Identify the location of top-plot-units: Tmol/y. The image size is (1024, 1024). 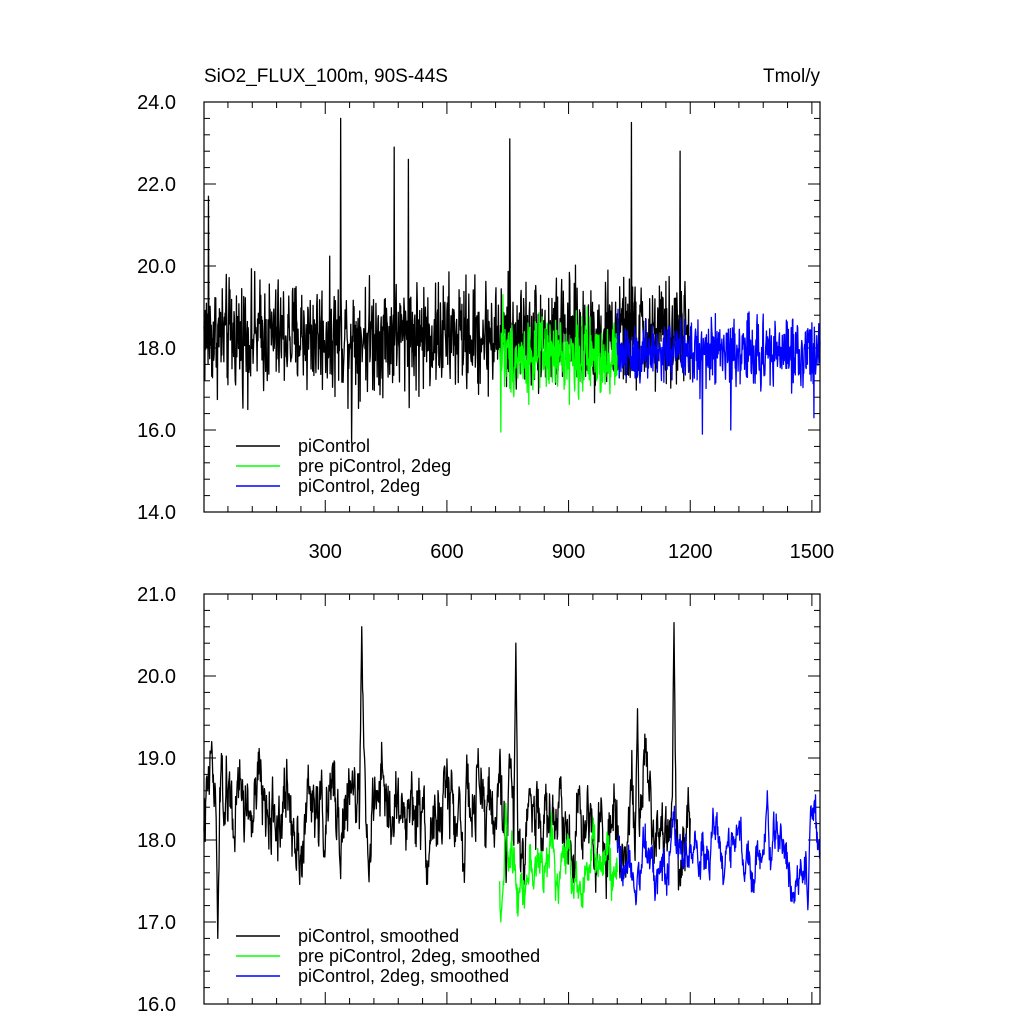
(792, 76).